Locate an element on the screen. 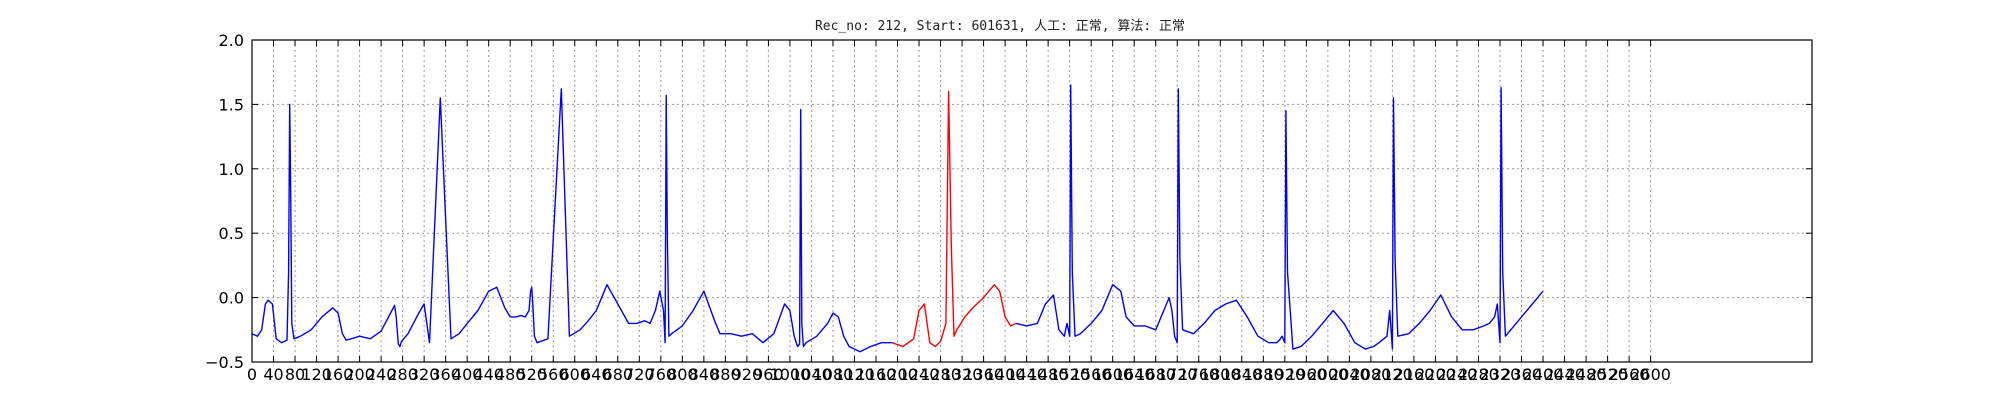 The image size is (2000, 400). x-tick-label: 1720 is located at coordinates (1177, 374).